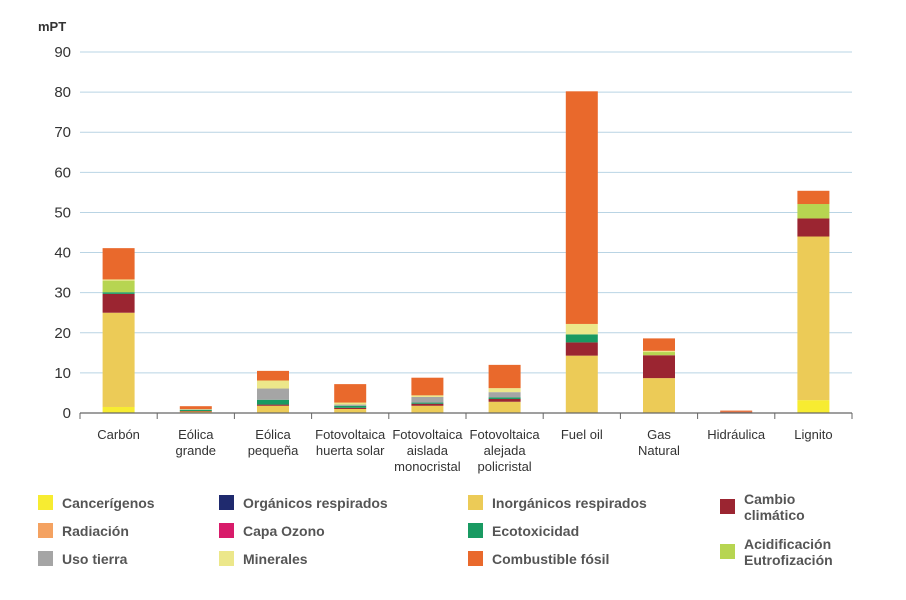  Describe the element at coordinates (67, 413) in the screenshot. I see `y-tick-label: 0` at that location.